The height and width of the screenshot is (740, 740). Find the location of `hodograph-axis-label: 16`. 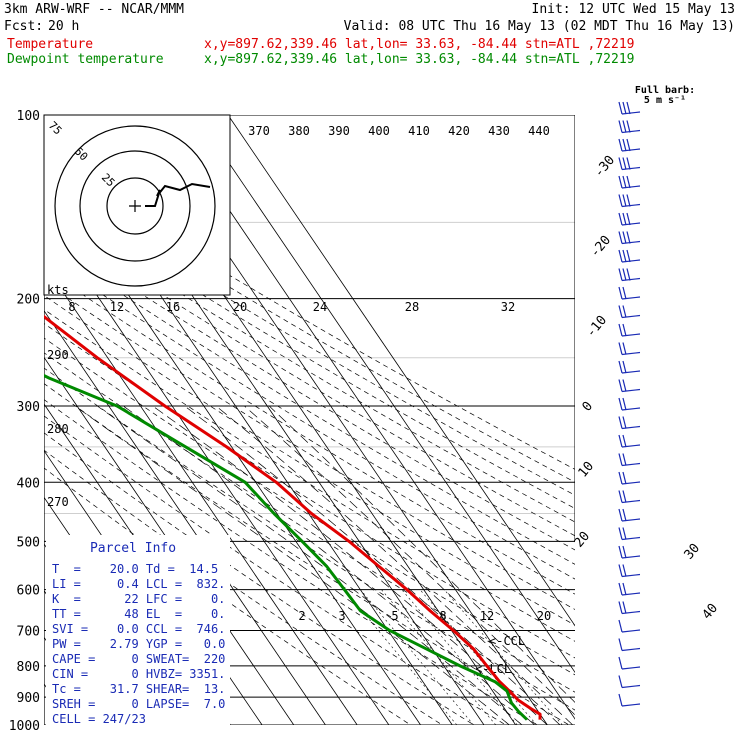

hodograph-axis-label: 16 is located at coordinates (173, 307).